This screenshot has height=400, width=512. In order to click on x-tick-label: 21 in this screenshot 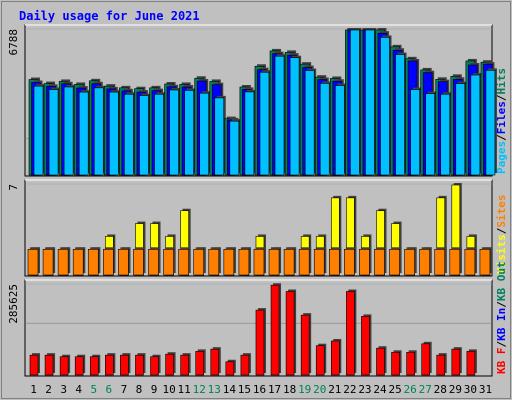, I will do `click(334, 389)`.